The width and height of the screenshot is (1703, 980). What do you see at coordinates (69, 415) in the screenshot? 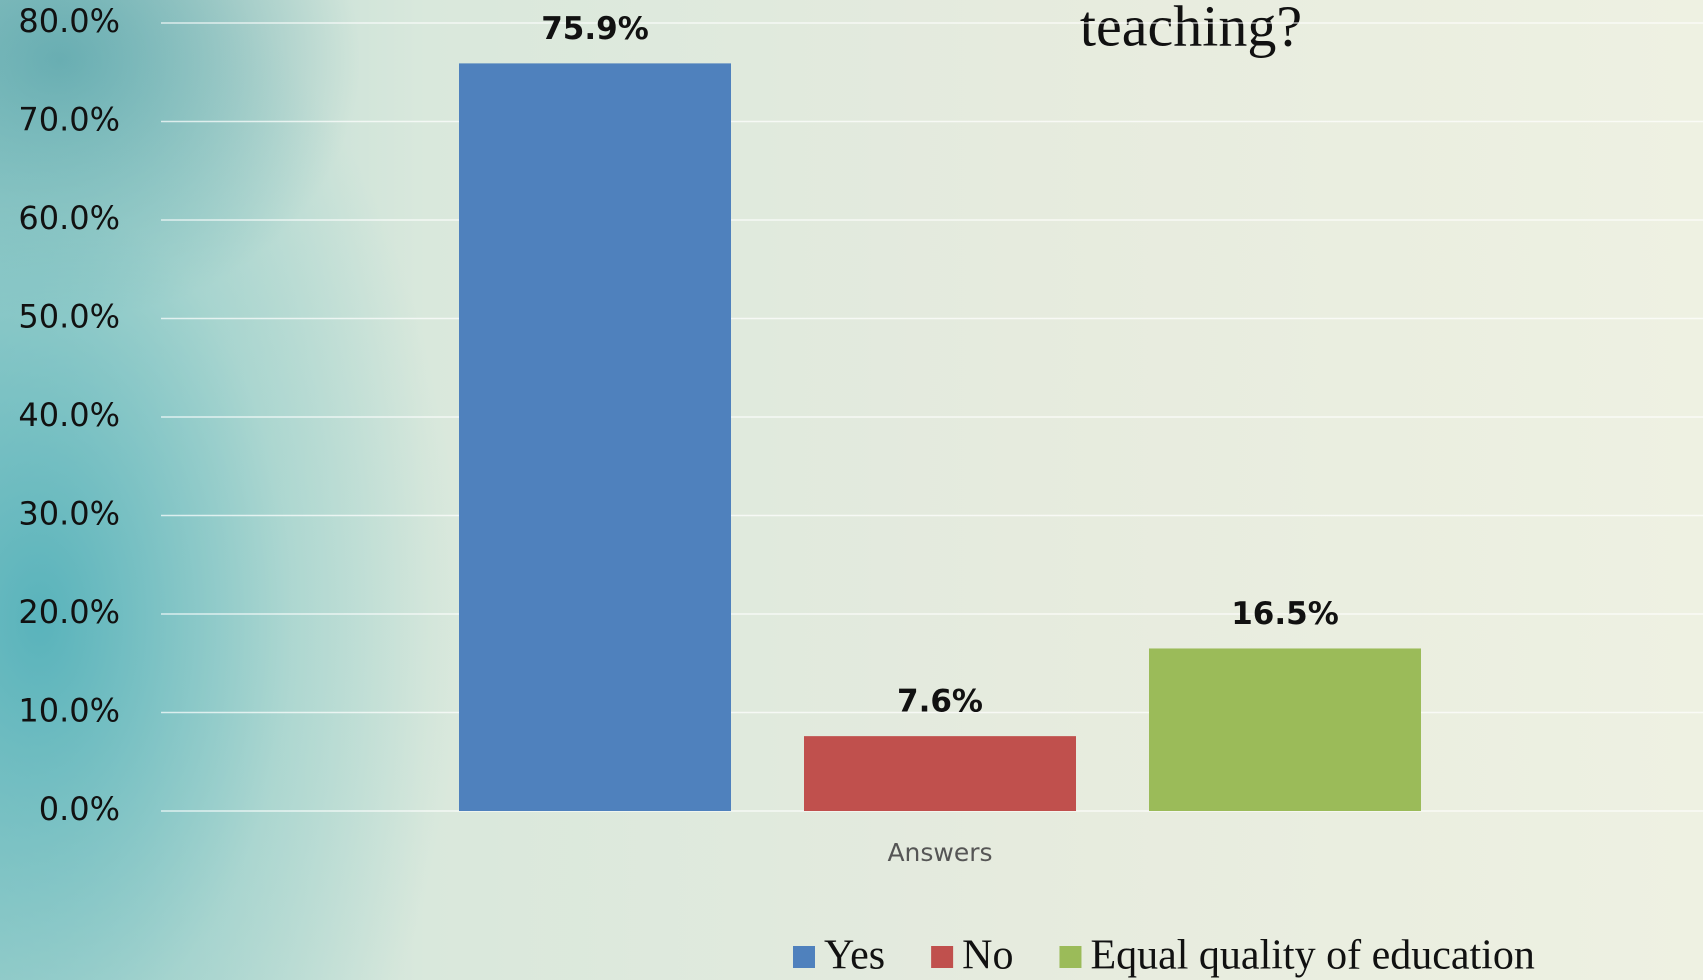
I see `y-tick-label: 40.0%` at bounding box center [69, 415].